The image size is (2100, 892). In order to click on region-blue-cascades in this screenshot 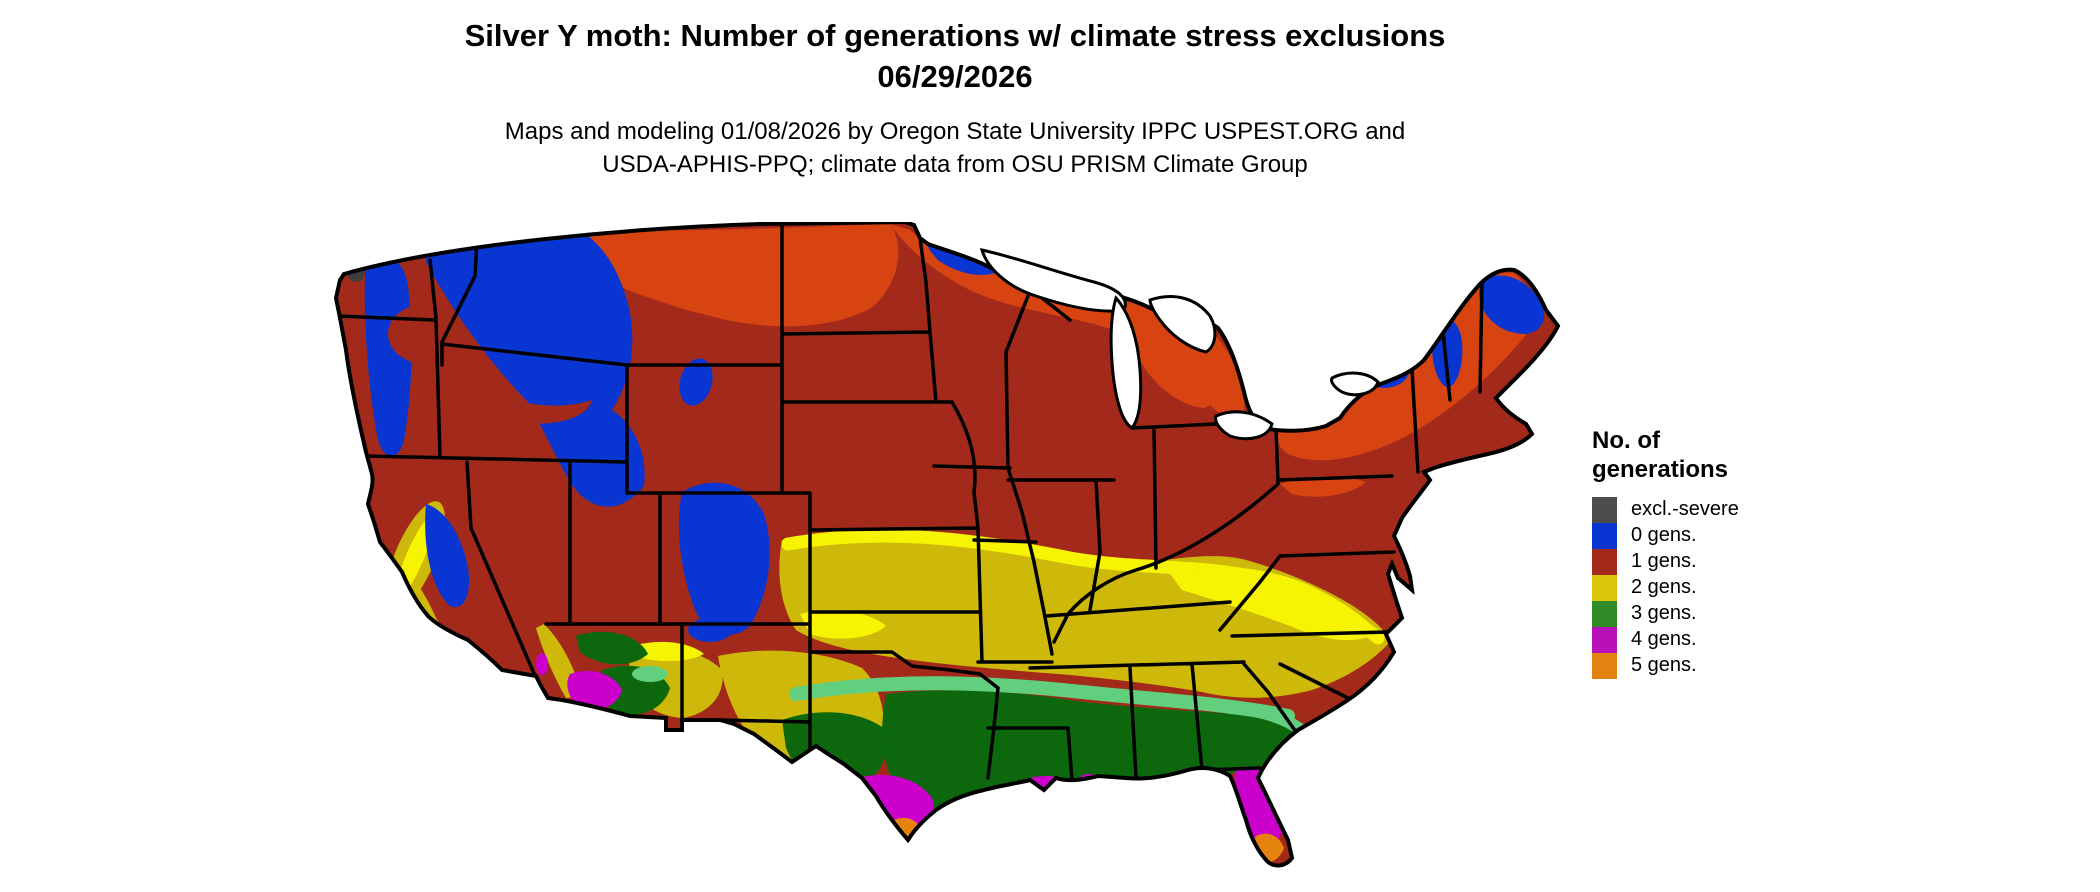, I will do `click(388, 355)`.